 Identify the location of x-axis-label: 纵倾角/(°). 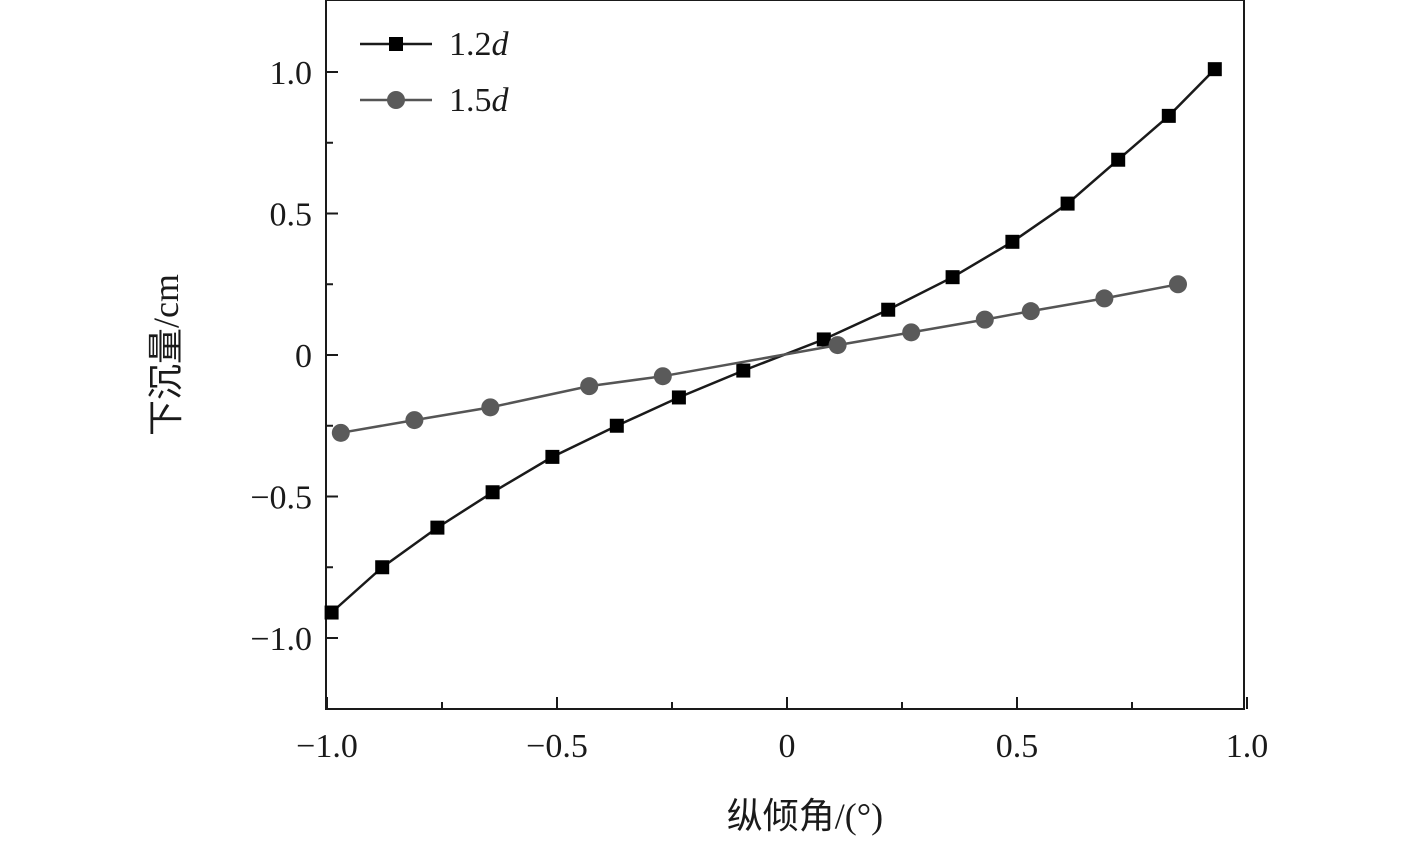
(805, 816).